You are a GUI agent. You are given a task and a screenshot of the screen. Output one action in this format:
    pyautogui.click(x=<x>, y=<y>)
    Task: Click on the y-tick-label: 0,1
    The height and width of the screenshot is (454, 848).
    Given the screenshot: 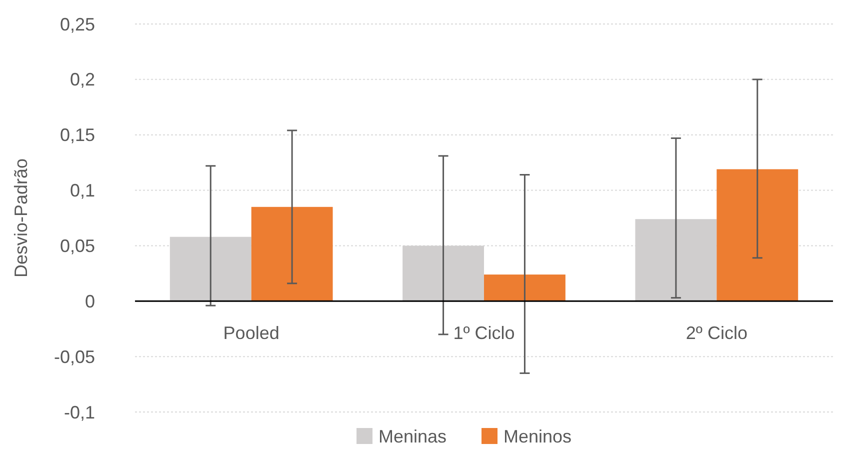 What is the action you would take?
    pyautogui.click(x=82, y=190)
    